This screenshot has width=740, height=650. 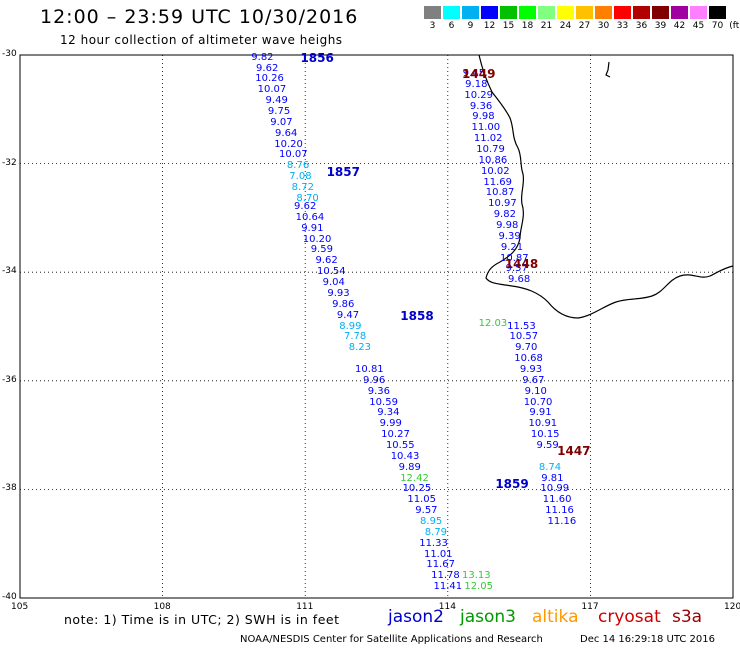 I want to click on wave-height-label: 10.86, so click(x=493, y=160).